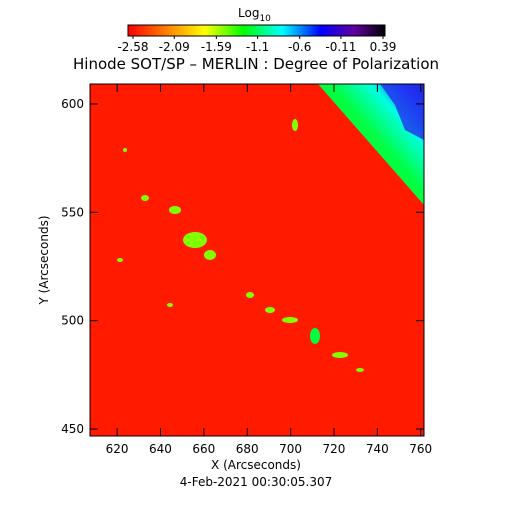 The image size is (512, 512). I want to click on x-tick-label: 680, so click(247, 449).